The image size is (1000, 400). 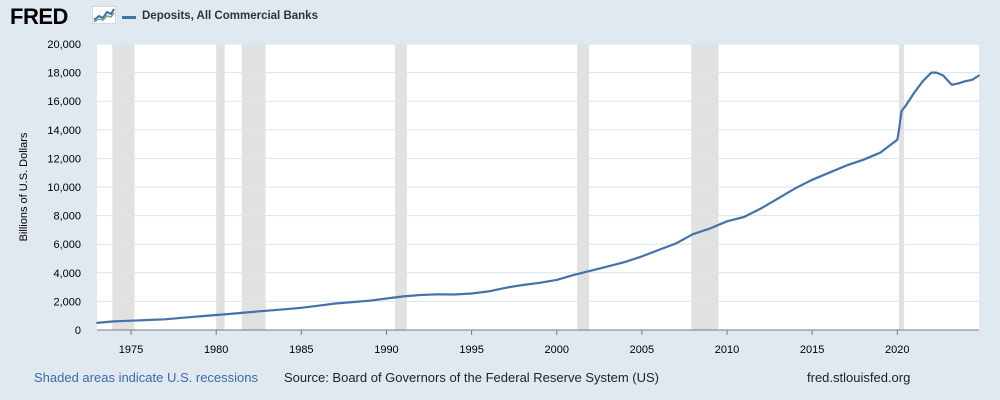 I want to click on y-tick-label: 0, so click(x=78, y=331).